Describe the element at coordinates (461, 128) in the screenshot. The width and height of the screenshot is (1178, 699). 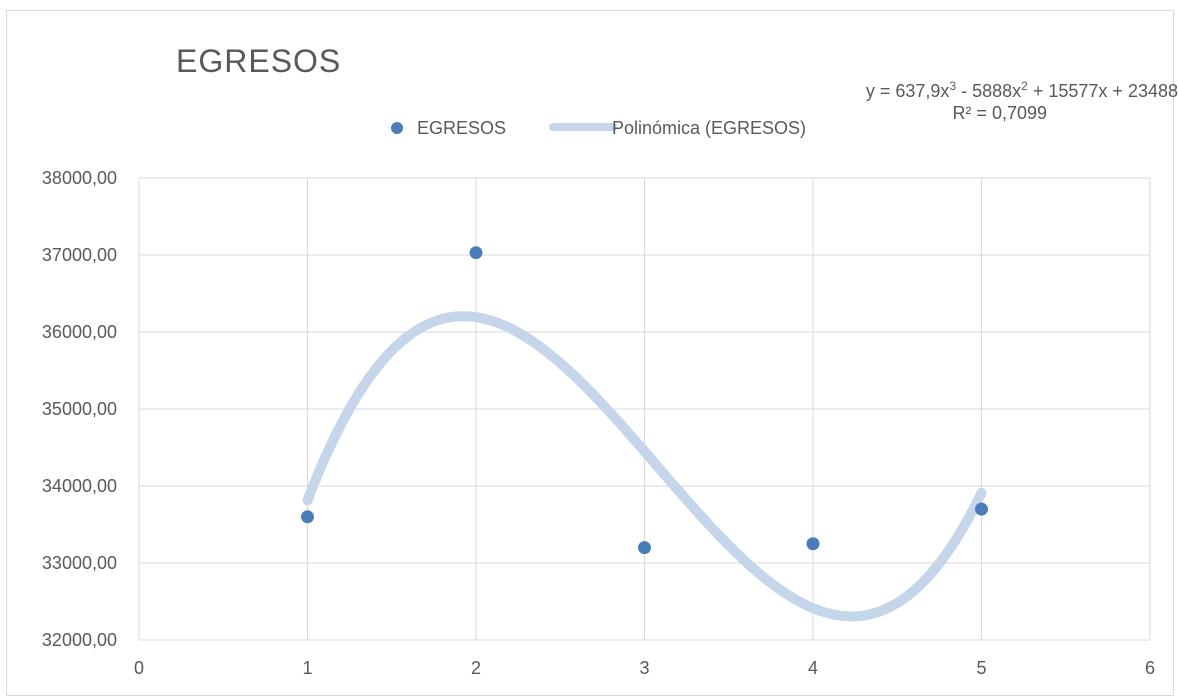
I see `legend-label-egresos: EGRESOS` at that location.